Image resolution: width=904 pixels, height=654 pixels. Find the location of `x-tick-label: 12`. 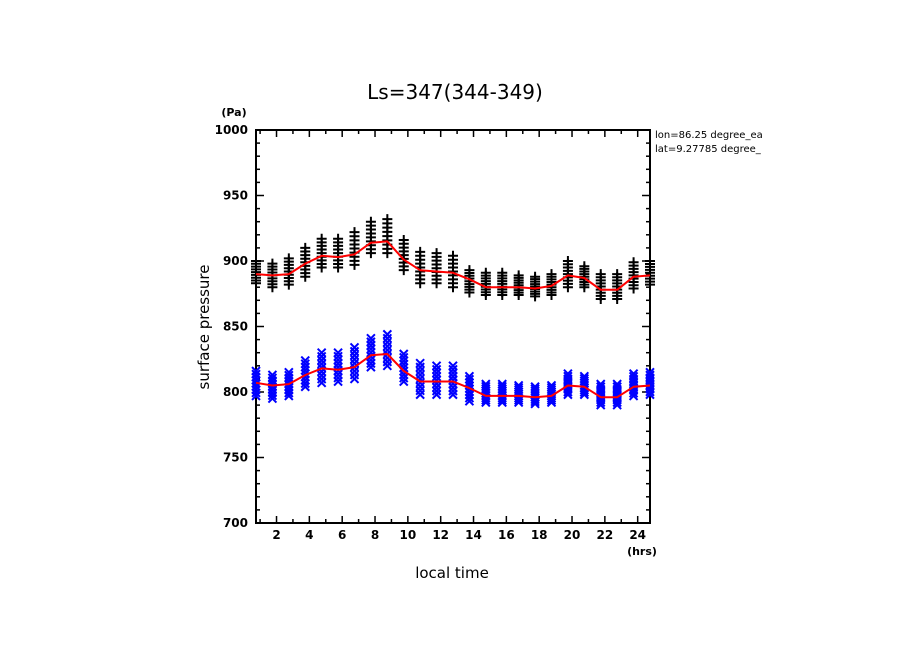

x-tick-label: 12 is located at coordinates (440, 535).